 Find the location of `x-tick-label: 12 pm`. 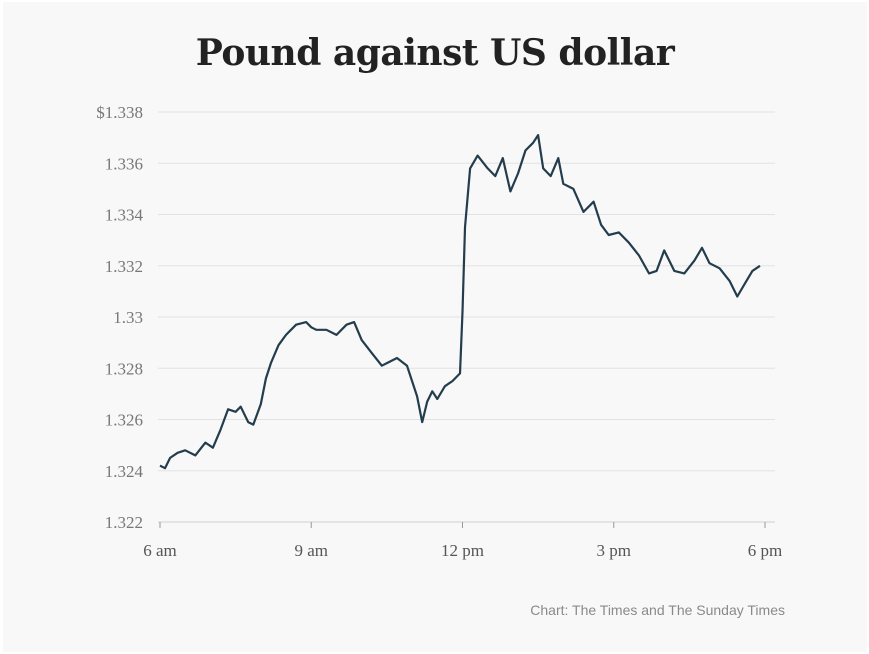

x-tick-label: 12 pm is located at coordinates (462, 550).